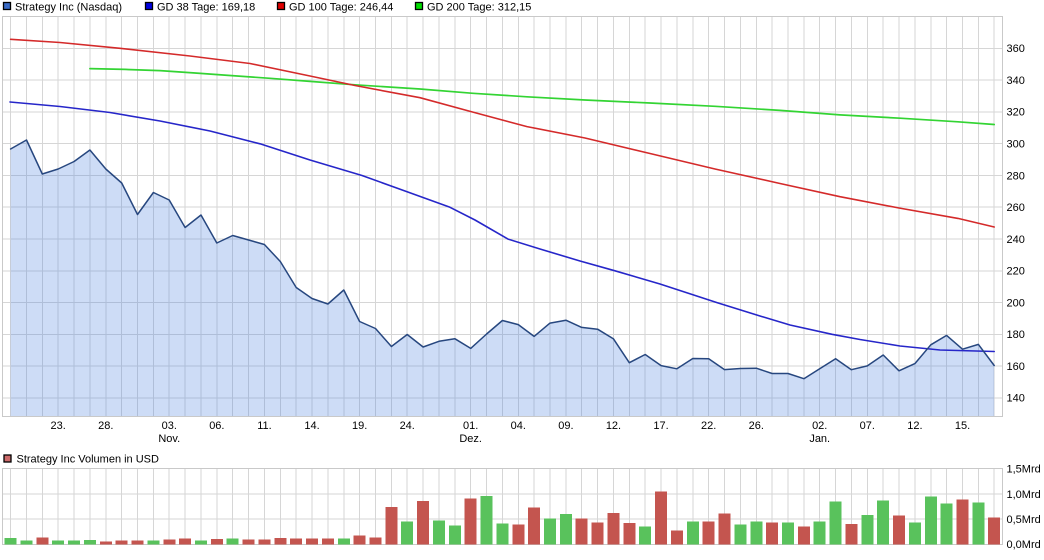 This screenshot has width=1044, height=560. Describe the element at coordinates (479, 8) in the screenshot. I see `svg-text: GD 200 Tage: 312,15` at that location.